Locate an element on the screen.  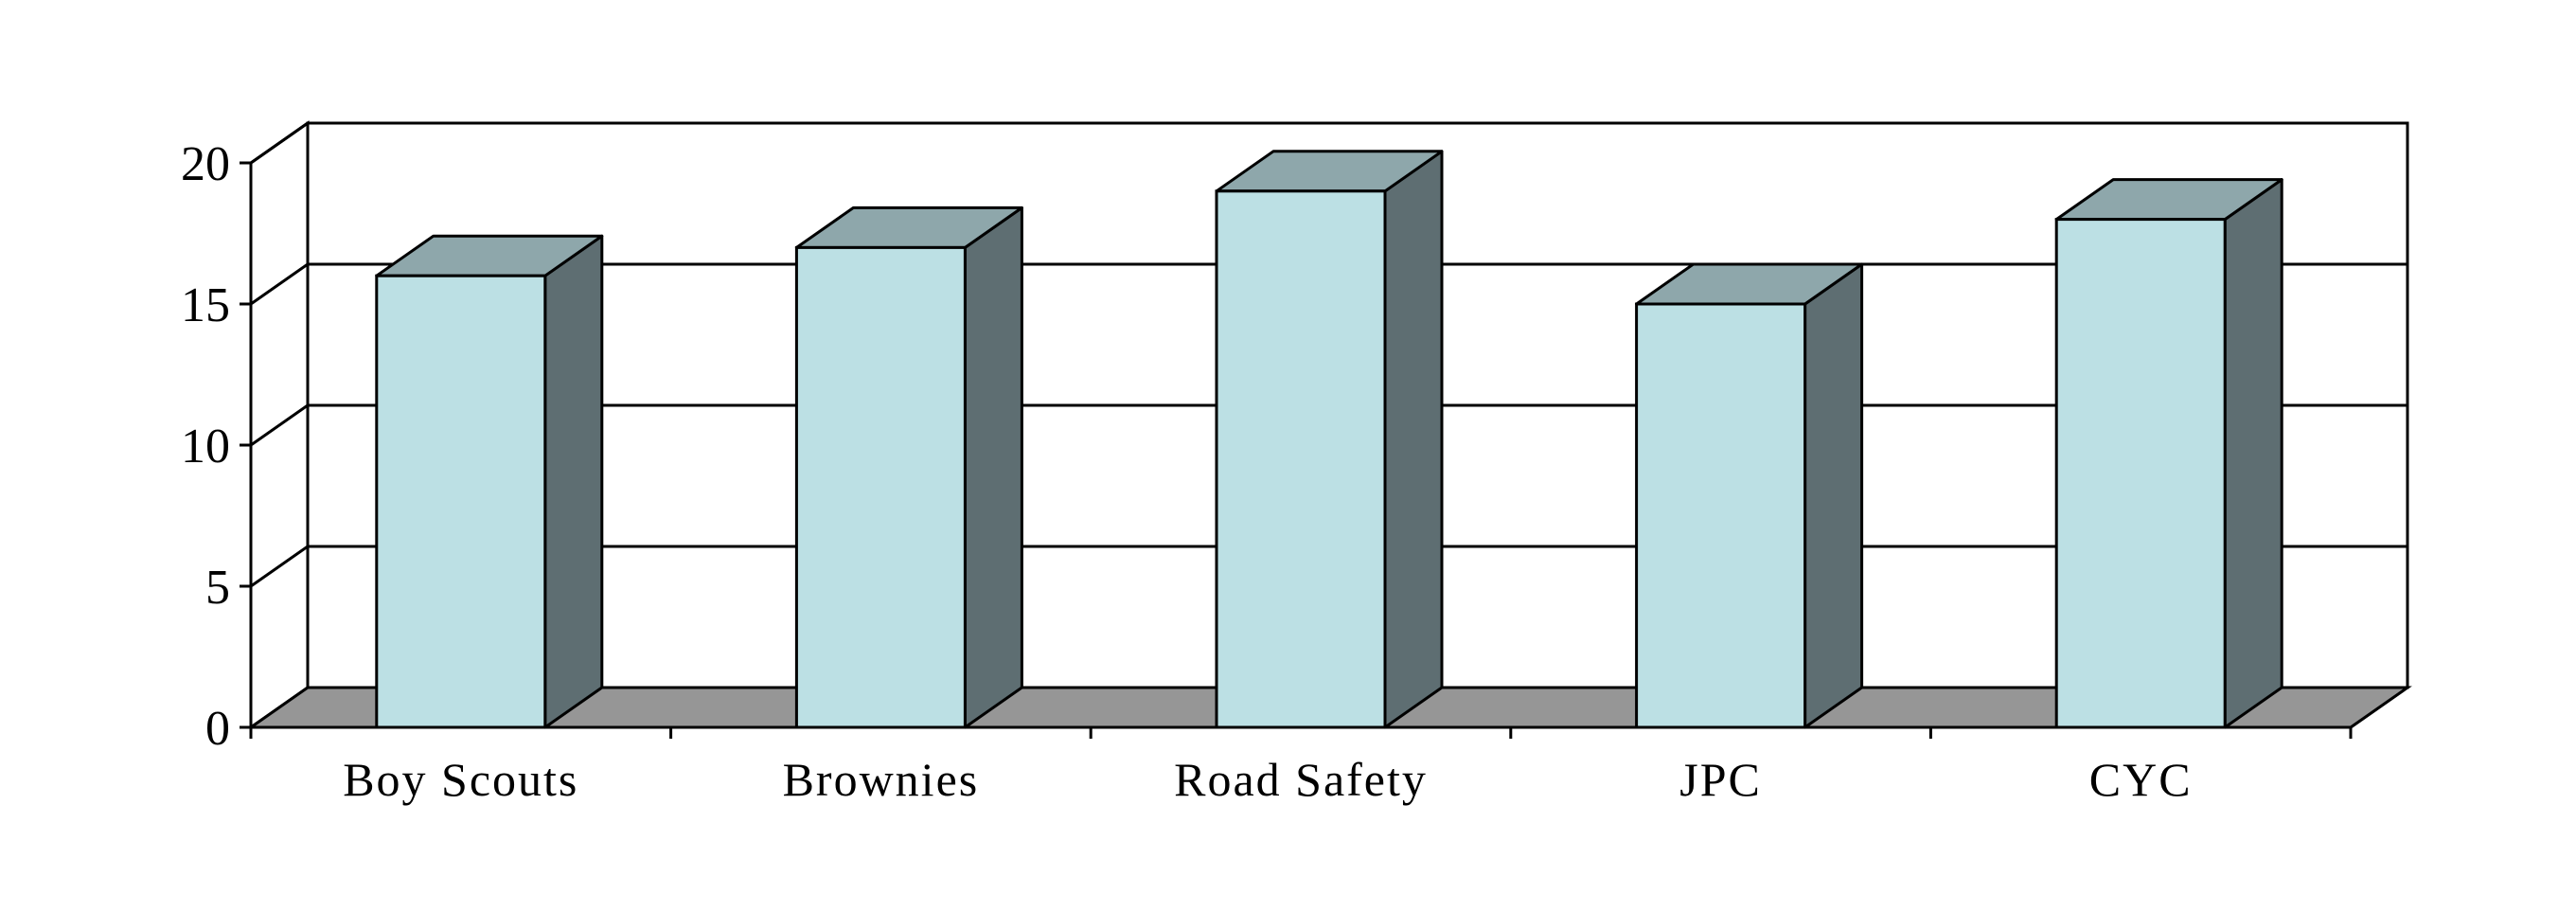
y-tick-labels: 0 5 10 15 20 is located at coordinates (206, 446).